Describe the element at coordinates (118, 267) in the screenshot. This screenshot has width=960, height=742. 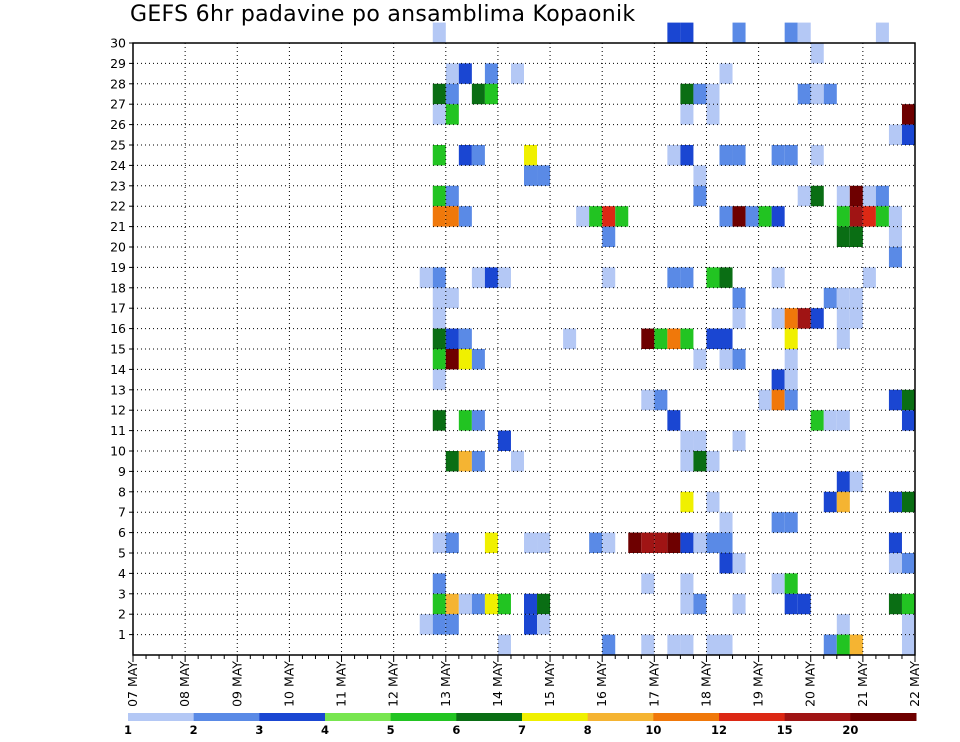
I see `y-tick-label: 19` at that location.